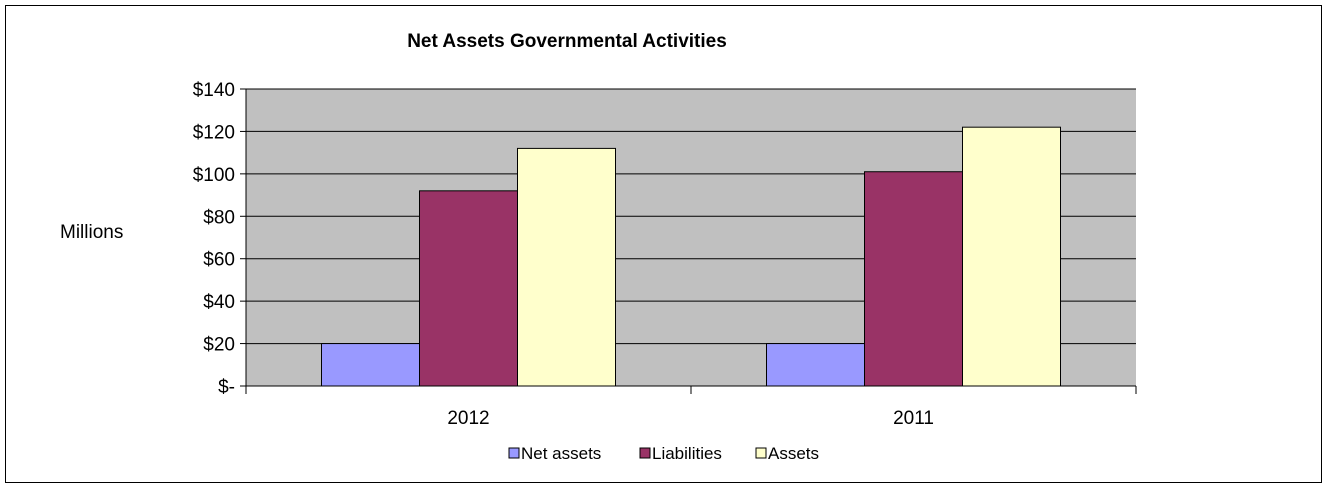  I want to click on x-tick-label: 2011, so click(913, 418).